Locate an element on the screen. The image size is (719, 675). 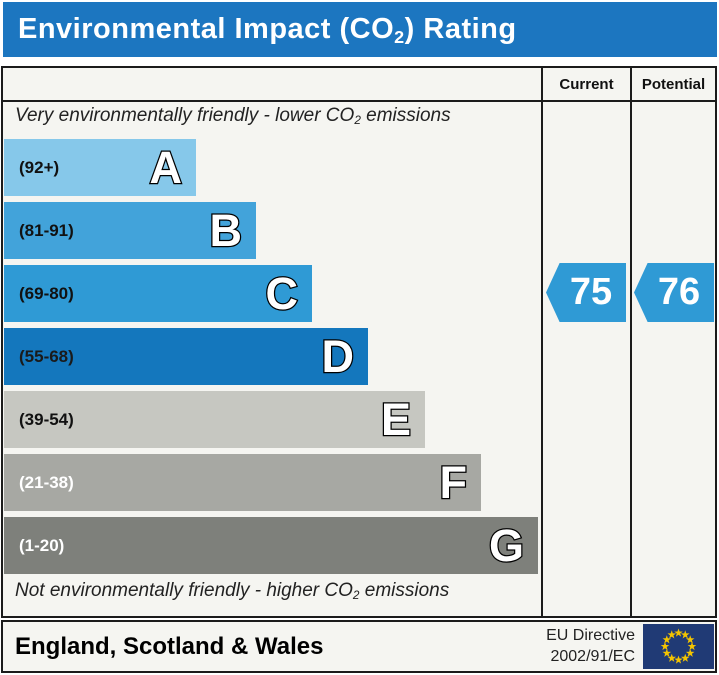
band-range-label: (1-20) is located at coordinates (42, 545).